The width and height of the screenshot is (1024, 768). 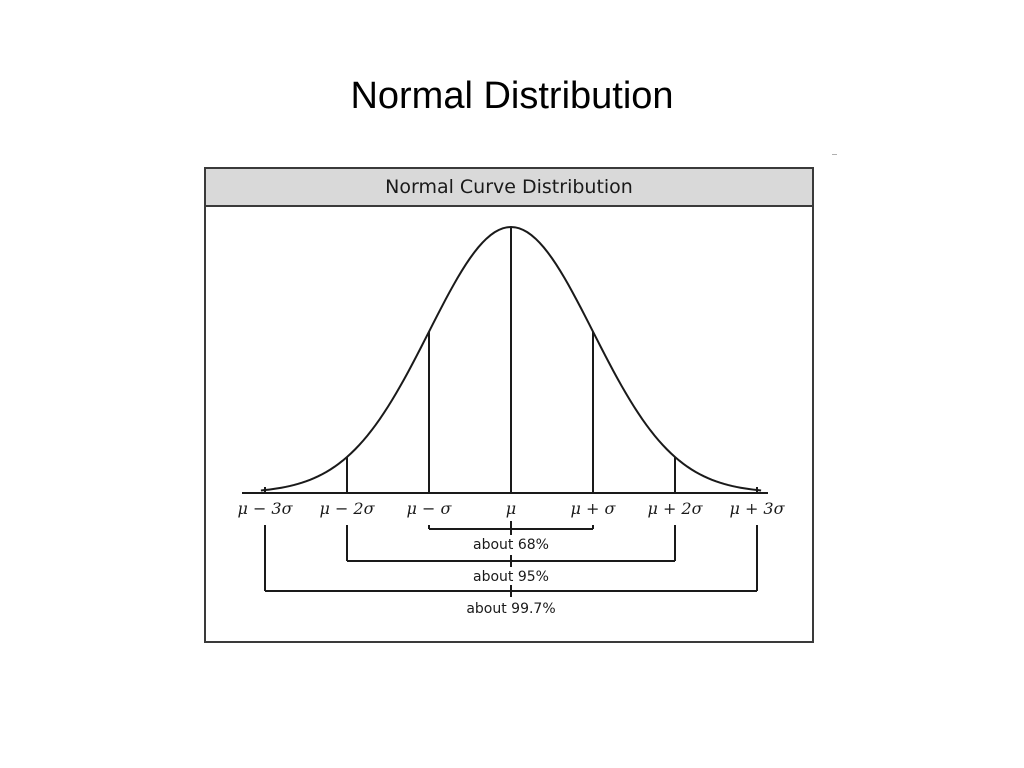 I want to click on axis-label: μ − σ, so click(x=430, y=508).